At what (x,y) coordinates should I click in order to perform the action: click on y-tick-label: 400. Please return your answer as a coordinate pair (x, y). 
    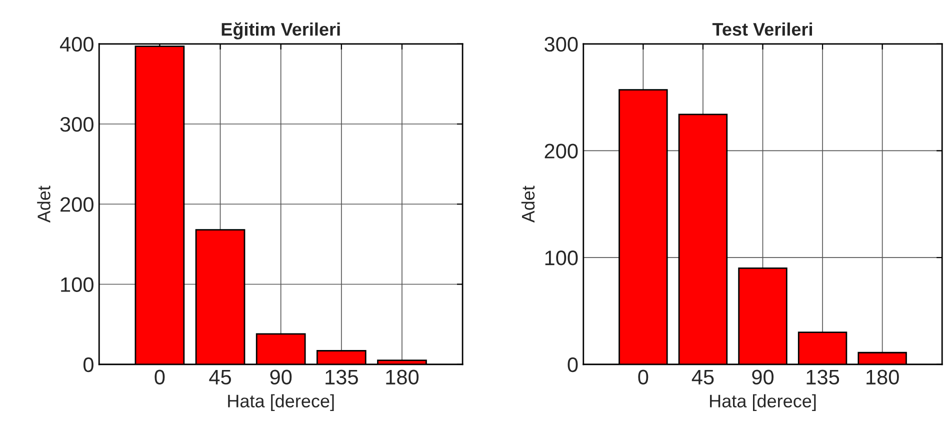
    Looking at the image, I should click on (77, 44).